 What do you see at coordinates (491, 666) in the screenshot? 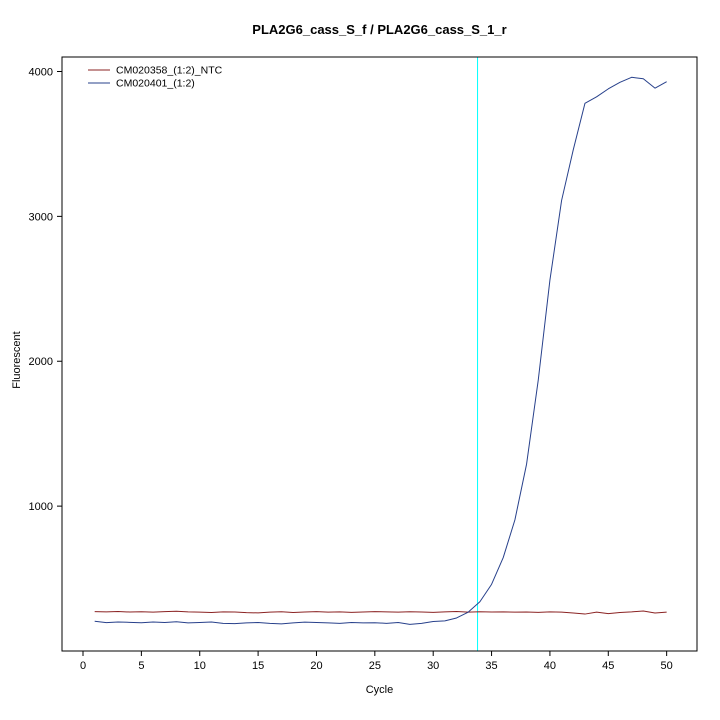
I see `x-tick-label: 35` at bounding box center [491, 666].